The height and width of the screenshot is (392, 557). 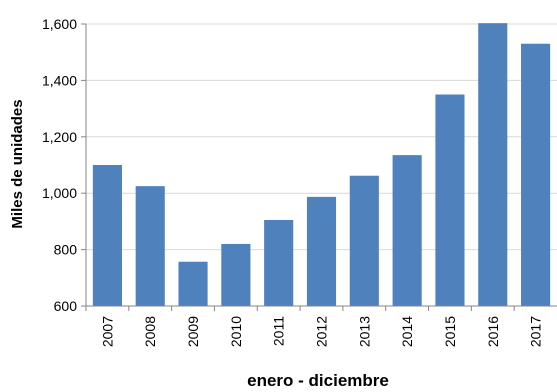 What do you see at coordinates (450, 331) in the screenshot?
I see `x-tick-label: 2015` at bounding box center [450, 331].